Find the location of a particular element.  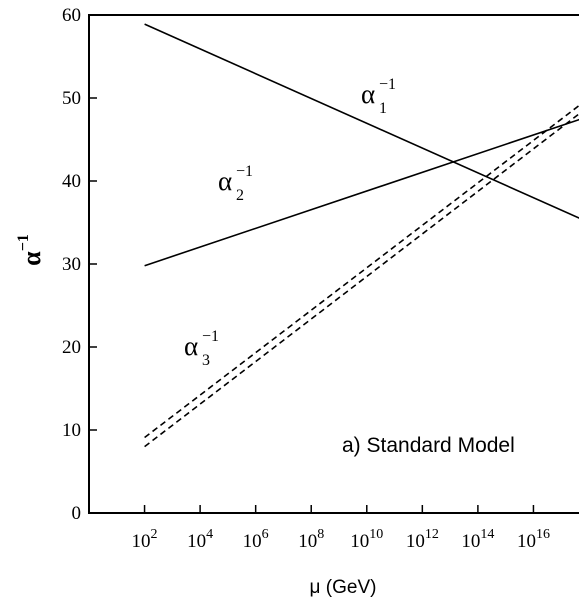

chart-annotation: a) Standard Model is located at coordinates (428, 445).